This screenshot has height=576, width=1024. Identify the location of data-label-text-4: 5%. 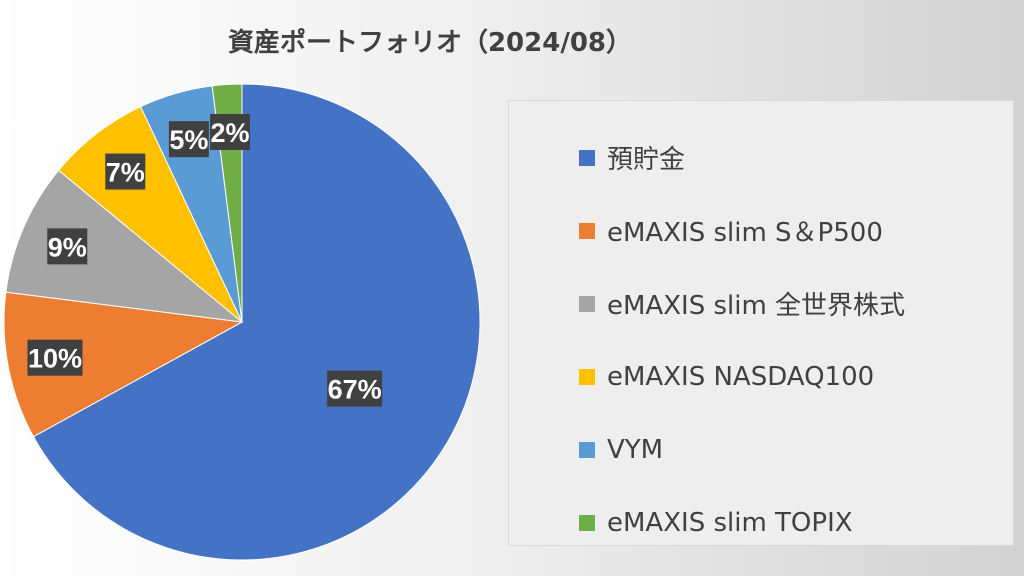
(188, 140).